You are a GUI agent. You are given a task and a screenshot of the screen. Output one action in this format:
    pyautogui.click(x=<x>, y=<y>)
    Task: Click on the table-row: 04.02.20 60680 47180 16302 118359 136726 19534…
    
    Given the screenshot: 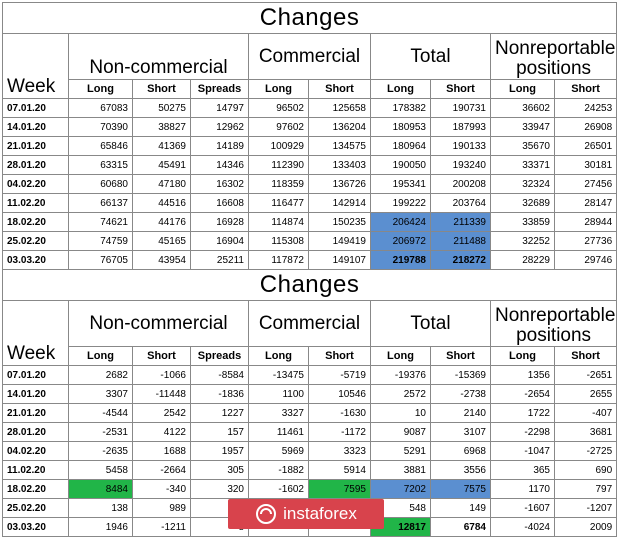 What is the action you would take?
    pyautogui.click(x=310, y=184)
    